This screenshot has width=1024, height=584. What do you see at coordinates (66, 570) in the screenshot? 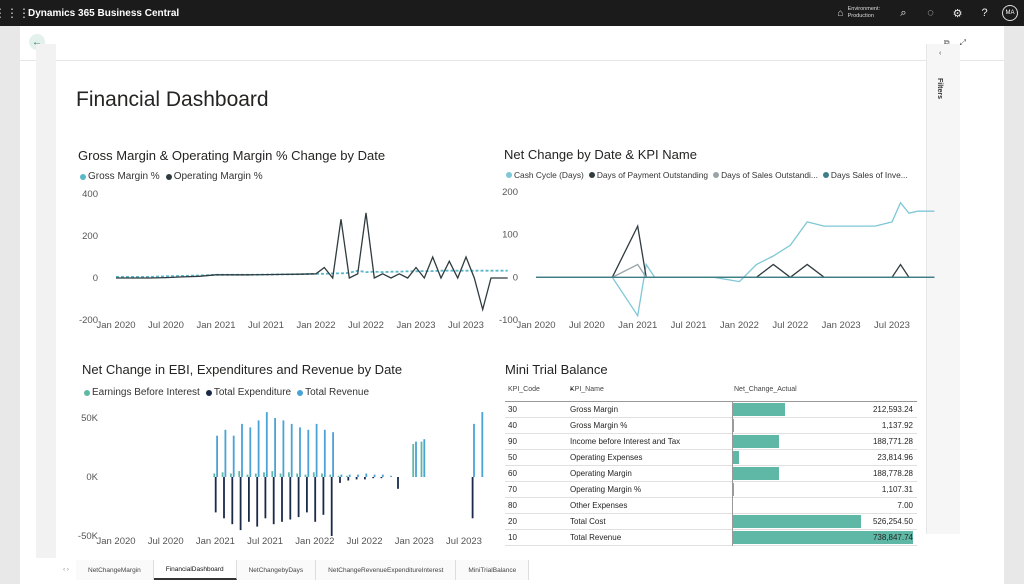
I see `tab-scroll-arrows-icon: ‹ ›` at bounding box center [66, 570].